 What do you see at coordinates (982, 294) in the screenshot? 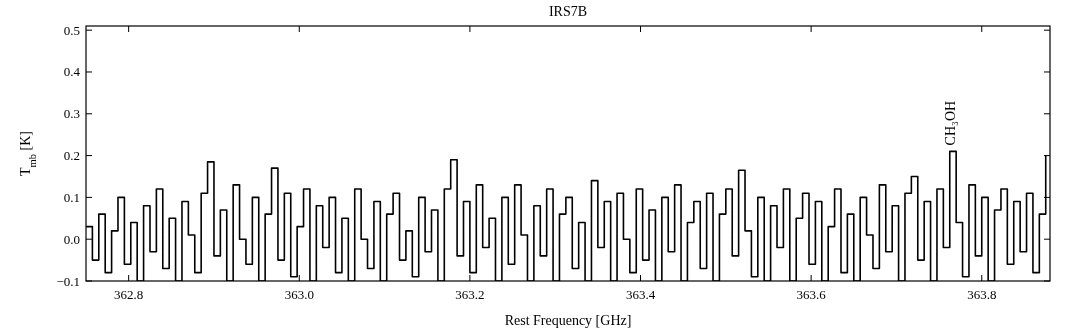
I see `x-tick-label: 363.8` at bounding box center [982, 294].